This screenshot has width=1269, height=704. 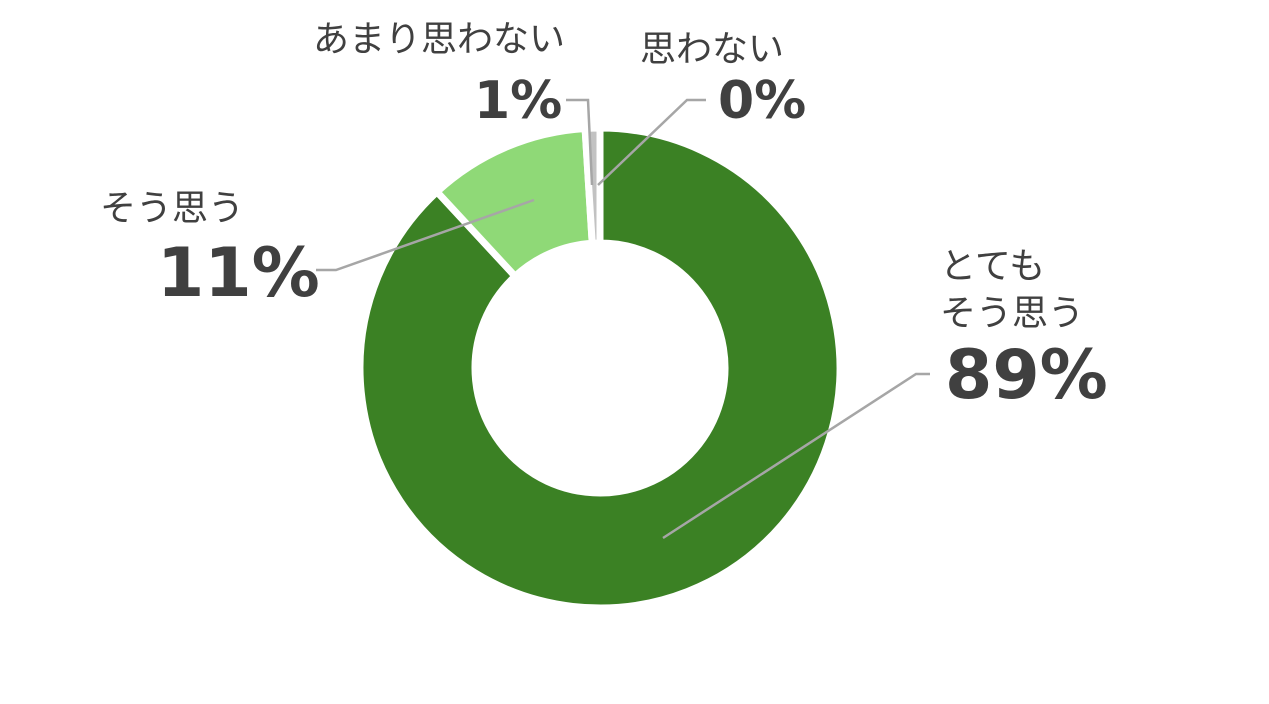 What do you see at coordinates (1012, 313) in the screenshot?
I see `slice-1-category-label: そう思う` at bounding box center [1012, 313].